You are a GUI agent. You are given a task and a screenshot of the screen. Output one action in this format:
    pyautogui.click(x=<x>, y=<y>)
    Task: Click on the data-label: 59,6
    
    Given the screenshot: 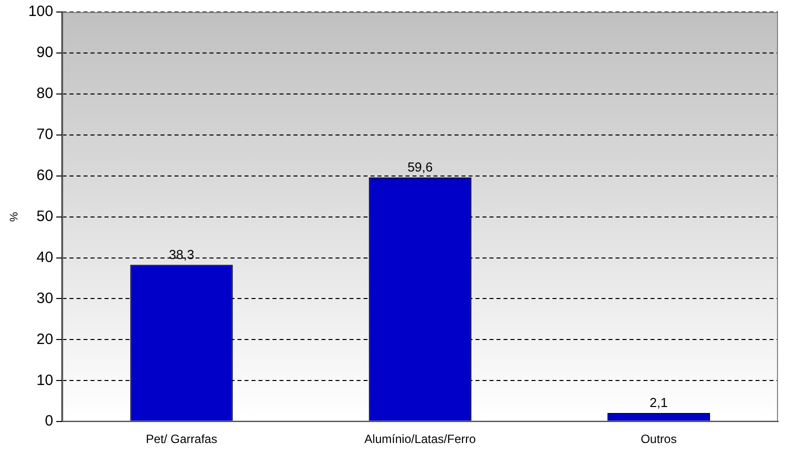 What is the action you would take?
    pyautogui.click(x=420, y=167)
    